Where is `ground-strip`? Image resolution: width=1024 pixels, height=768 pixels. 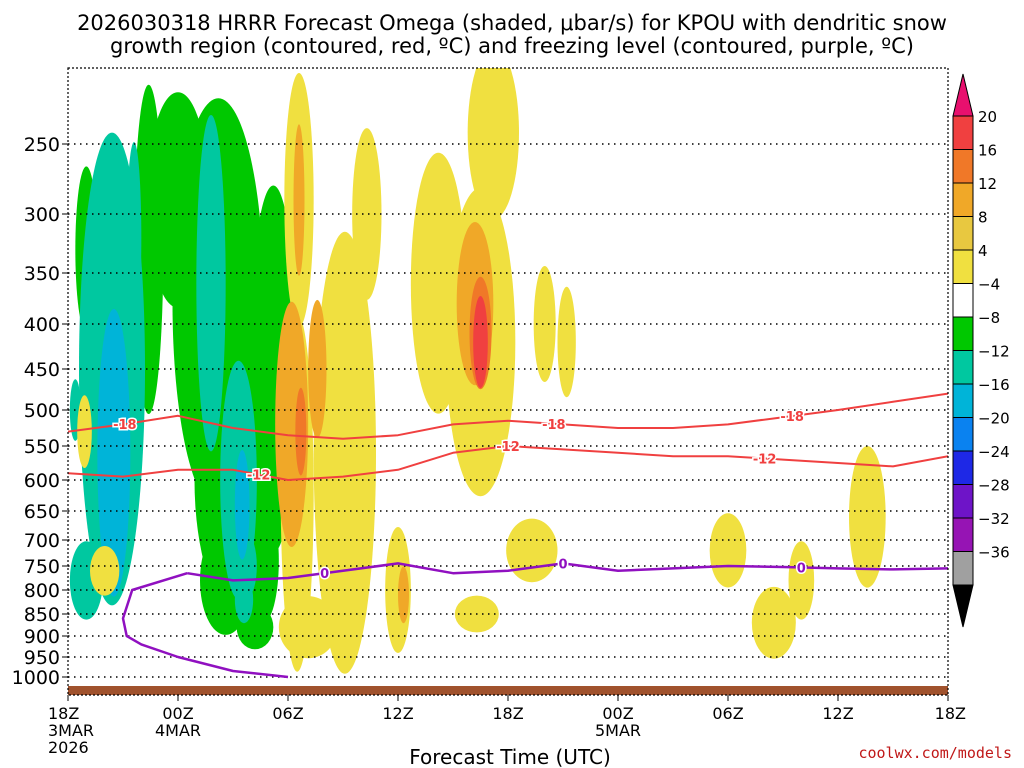
ground-strip is located at coordinates (508, 690).